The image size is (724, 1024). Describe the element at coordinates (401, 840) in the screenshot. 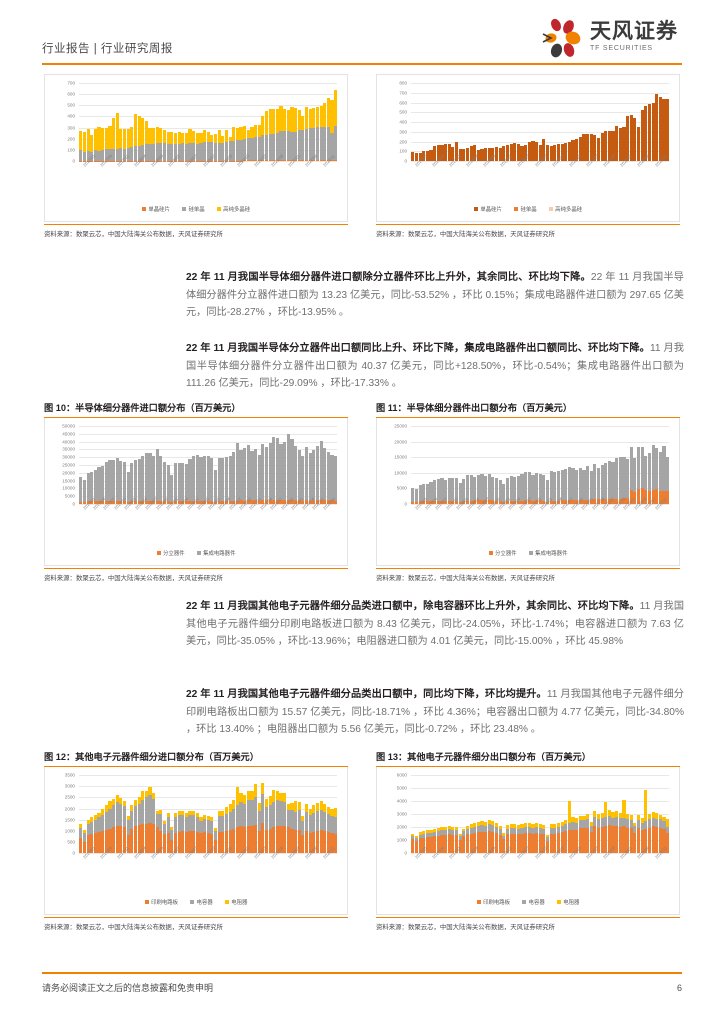

I see `y-axis-tick-label: 1000` at that location.